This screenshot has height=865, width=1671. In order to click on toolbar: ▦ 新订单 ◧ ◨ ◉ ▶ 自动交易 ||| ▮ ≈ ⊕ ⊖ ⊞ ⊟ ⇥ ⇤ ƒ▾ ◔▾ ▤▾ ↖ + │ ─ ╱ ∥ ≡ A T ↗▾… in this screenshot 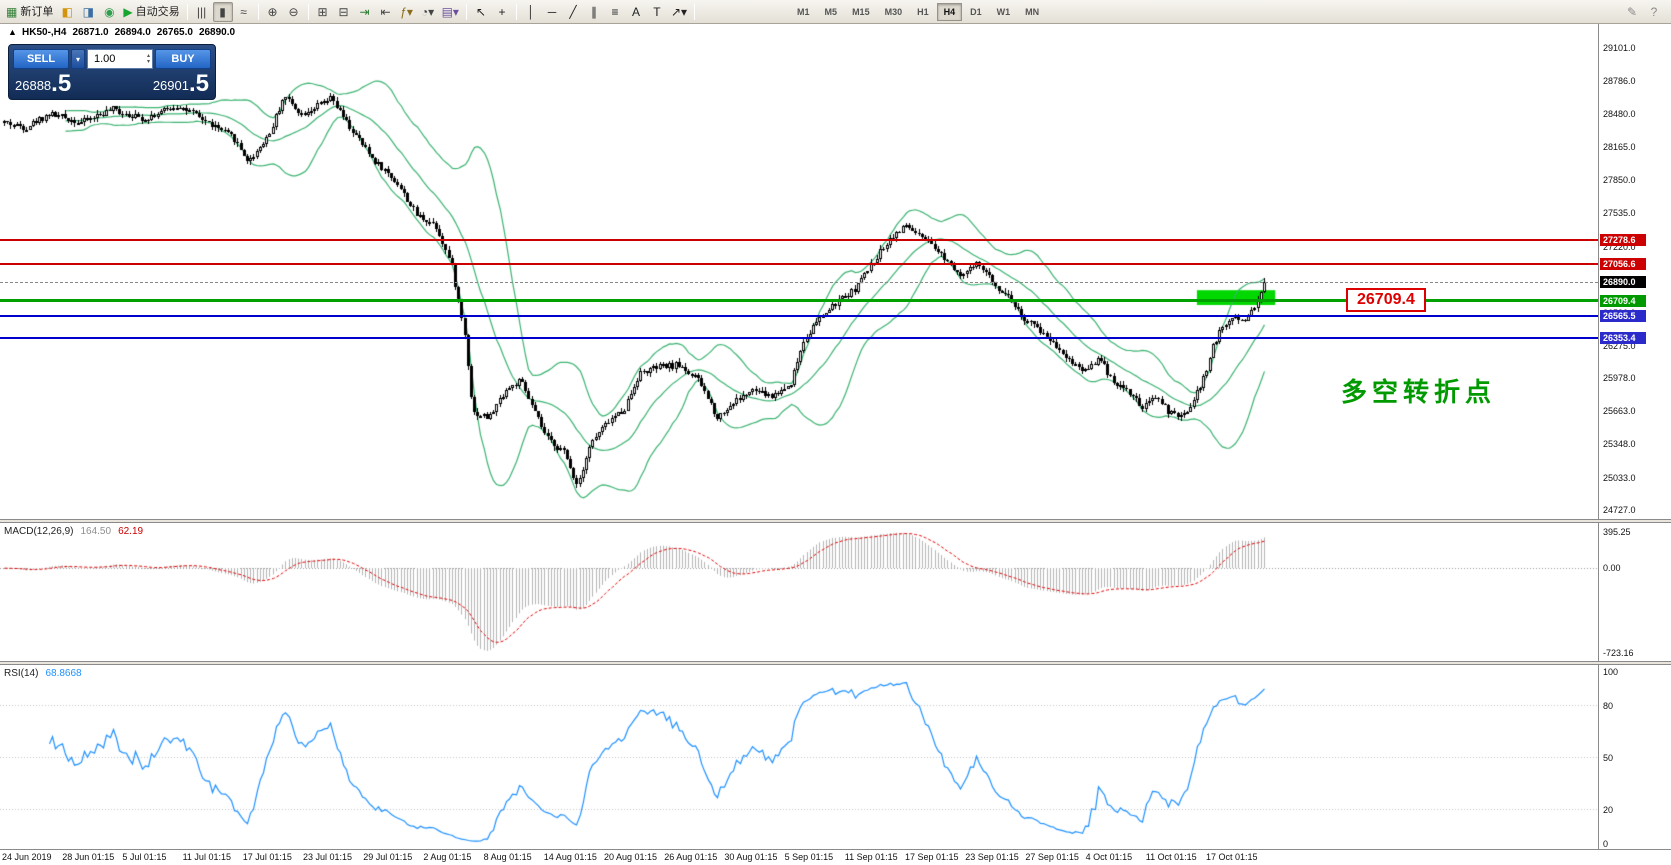, I will do `click(835, 12)`.